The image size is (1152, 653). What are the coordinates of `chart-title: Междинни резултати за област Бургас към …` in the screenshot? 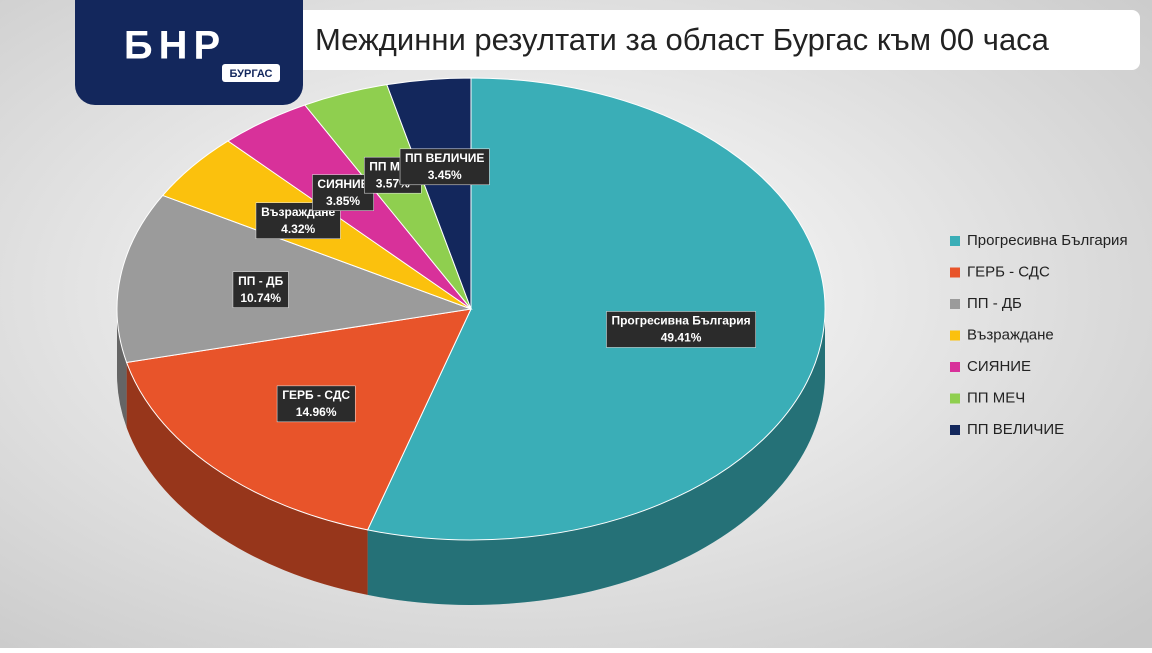 It's located at (682, 39).